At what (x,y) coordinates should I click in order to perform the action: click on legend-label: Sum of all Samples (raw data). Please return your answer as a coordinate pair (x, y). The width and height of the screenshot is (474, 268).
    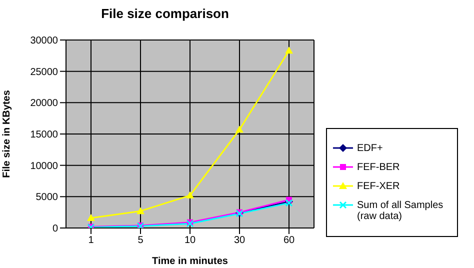
    Looking at the image, I should click on (400, 211).